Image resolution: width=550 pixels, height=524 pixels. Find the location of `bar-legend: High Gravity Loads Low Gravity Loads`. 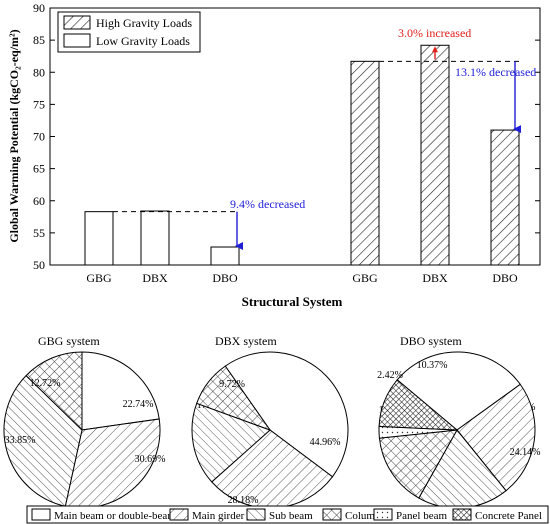

bar-legend: High Gravity Loads Low Gravity Loads is located at coordinates (129, 32).